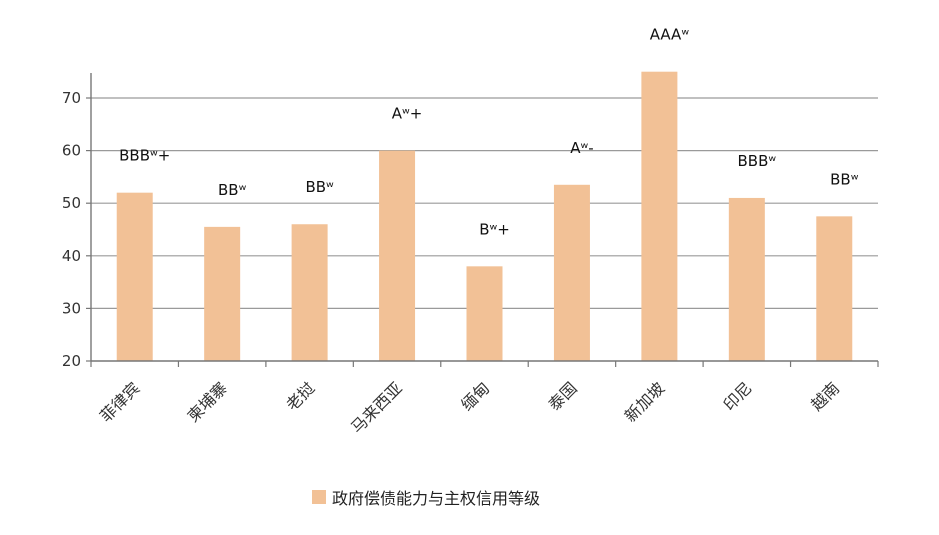 Image resolution: width=939 pixels, height=535 pixels. Describe the element at coordinates (825, 396) in the screenshot. I see `x-tick-label: 越南` at that location.